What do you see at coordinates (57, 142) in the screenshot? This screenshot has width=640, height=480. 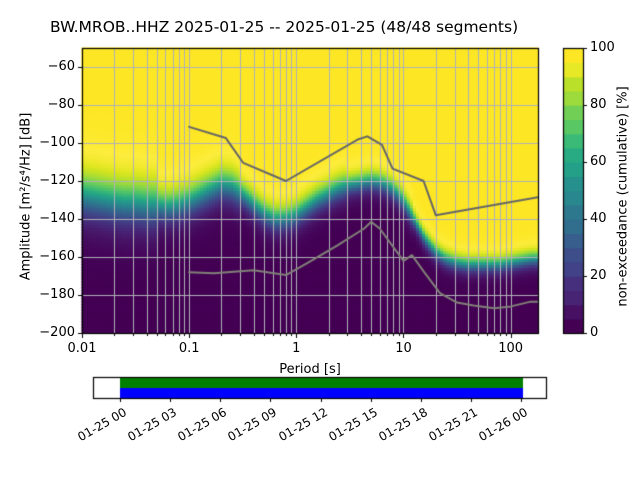 I see `y-tick-label: −100` at bounding box center [57, 142].